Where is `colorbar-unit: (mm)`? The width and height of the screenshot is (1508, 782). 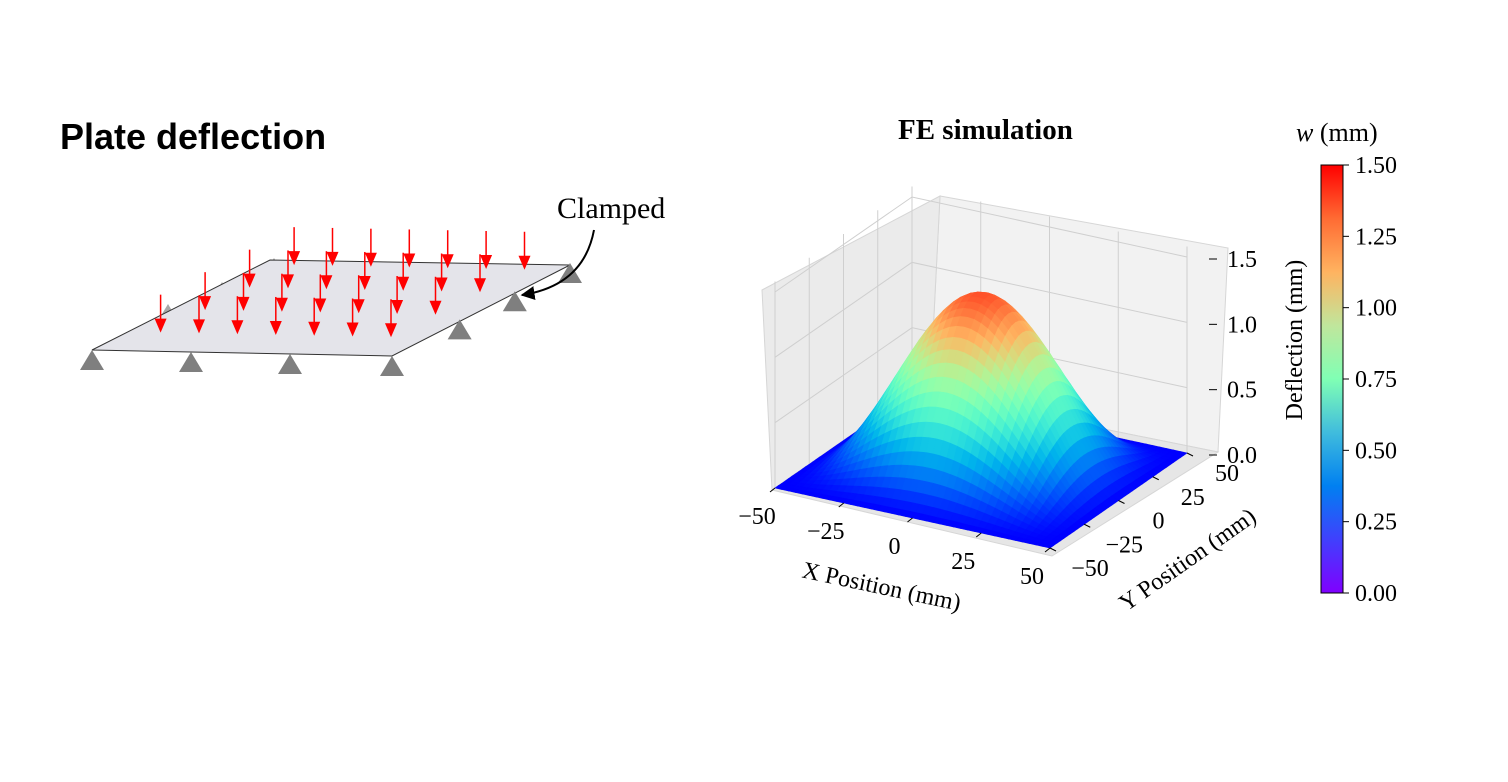 colorbar-unit: (mm) is located at coordinates (1348, 132).